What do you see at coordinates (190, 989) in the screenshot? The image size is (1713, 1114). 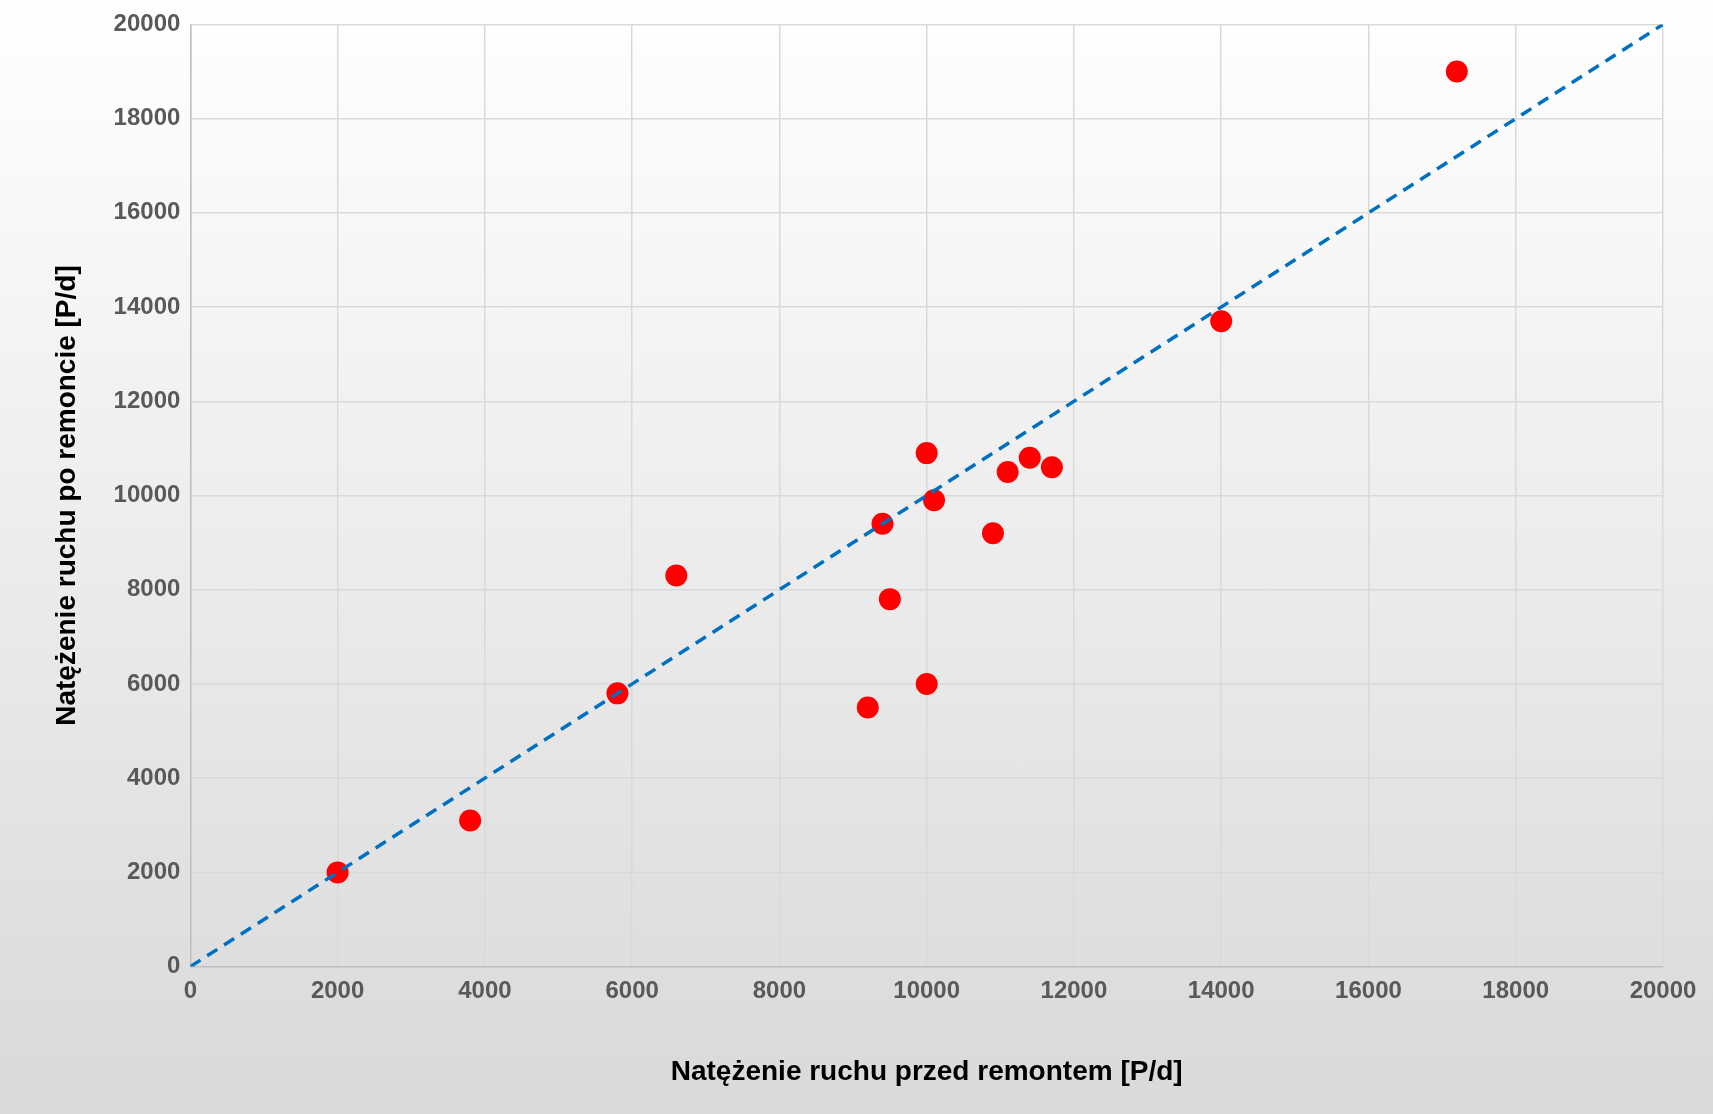 I see `x-tick-label: 0` at bounding box center [190, 989].